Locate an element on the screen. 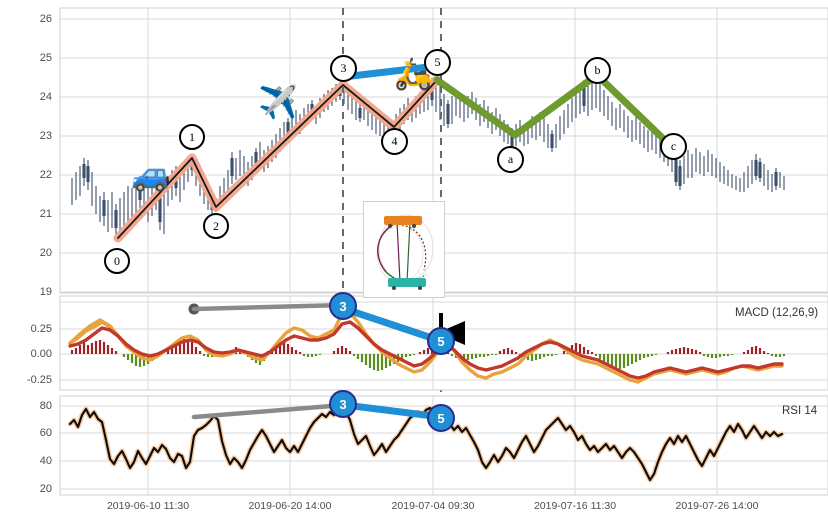  macd-ytick-neg025: -0.25 is located at coordinates (39, 380).